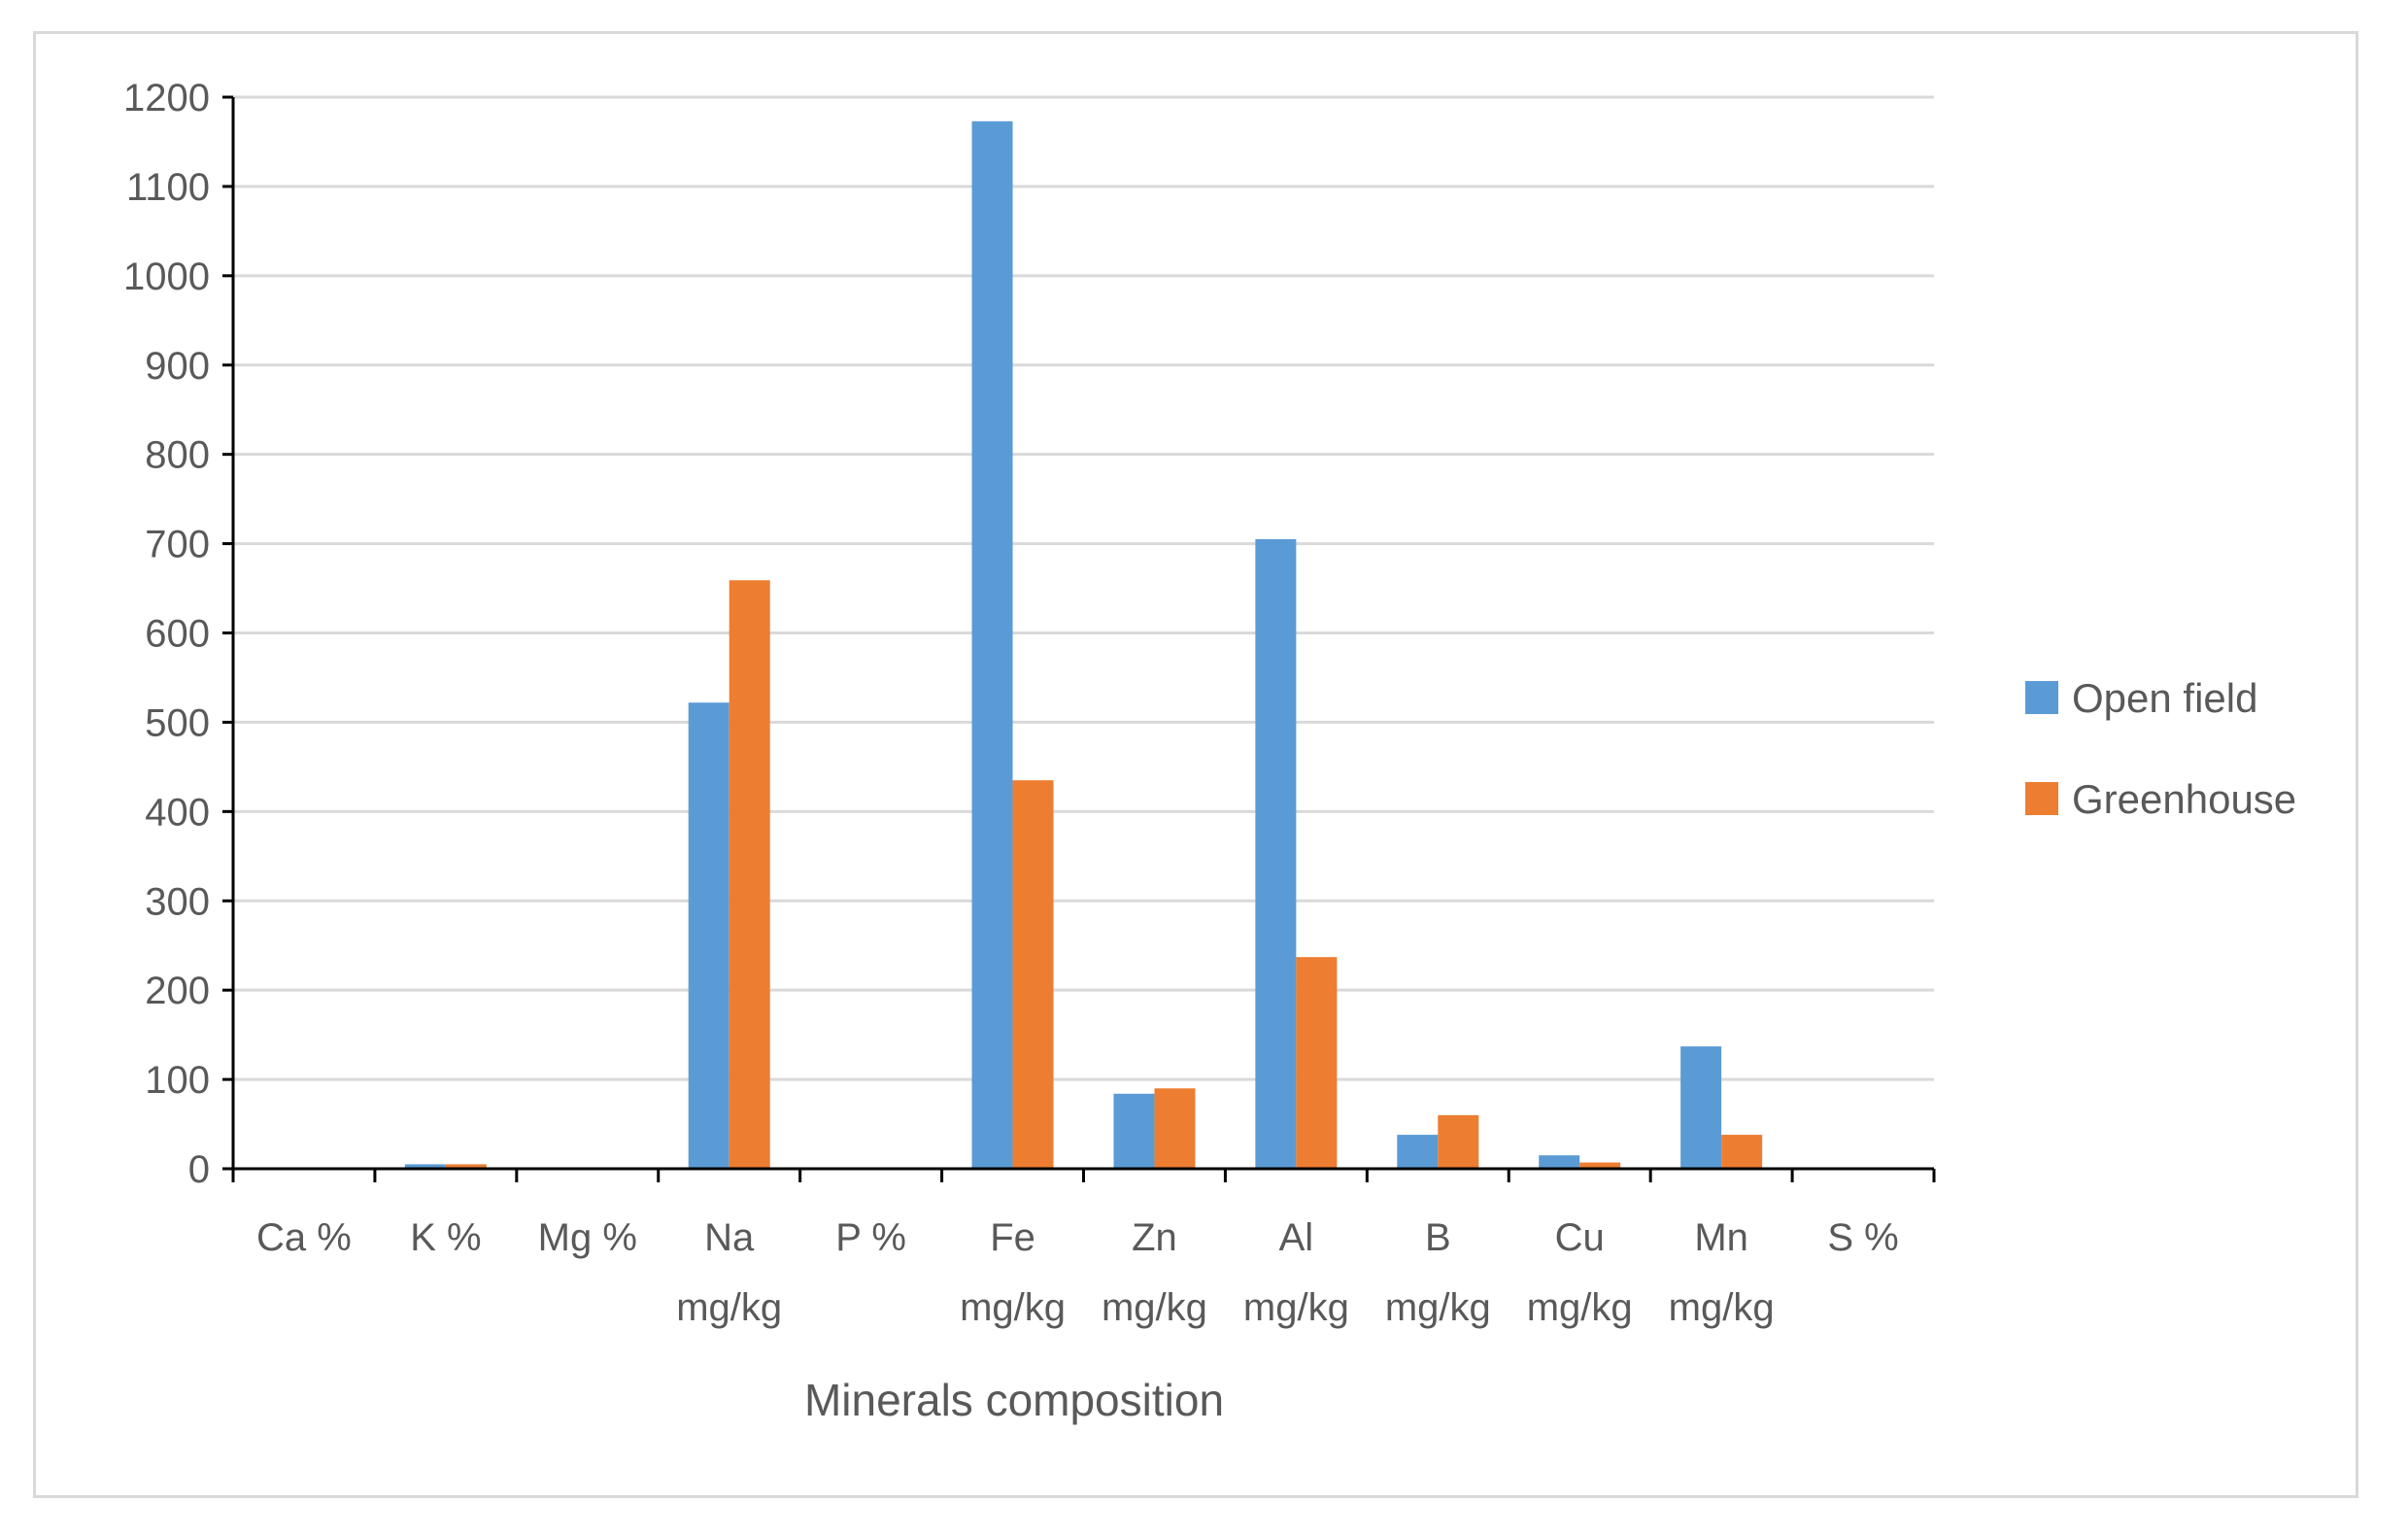  Describe the element at coordinates (166, 98) in the screenshot. I see `y-tick-label: 1200` at that location.